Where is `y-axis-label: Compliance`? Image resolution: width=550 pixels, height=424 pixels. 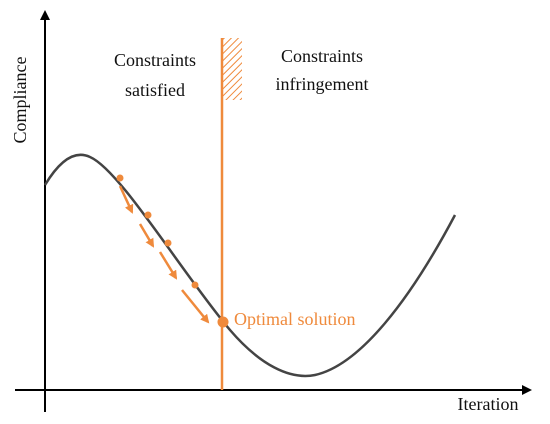 y-axis-label: Compliance is located at coordinates (20, 100).